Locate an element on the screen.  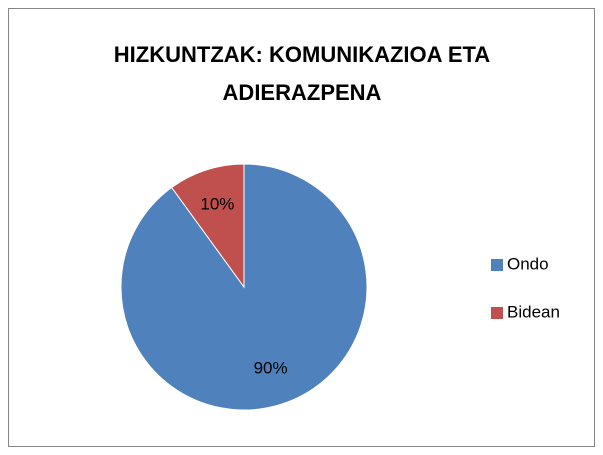
data-label: 90% is located at coordinates (271, 367).